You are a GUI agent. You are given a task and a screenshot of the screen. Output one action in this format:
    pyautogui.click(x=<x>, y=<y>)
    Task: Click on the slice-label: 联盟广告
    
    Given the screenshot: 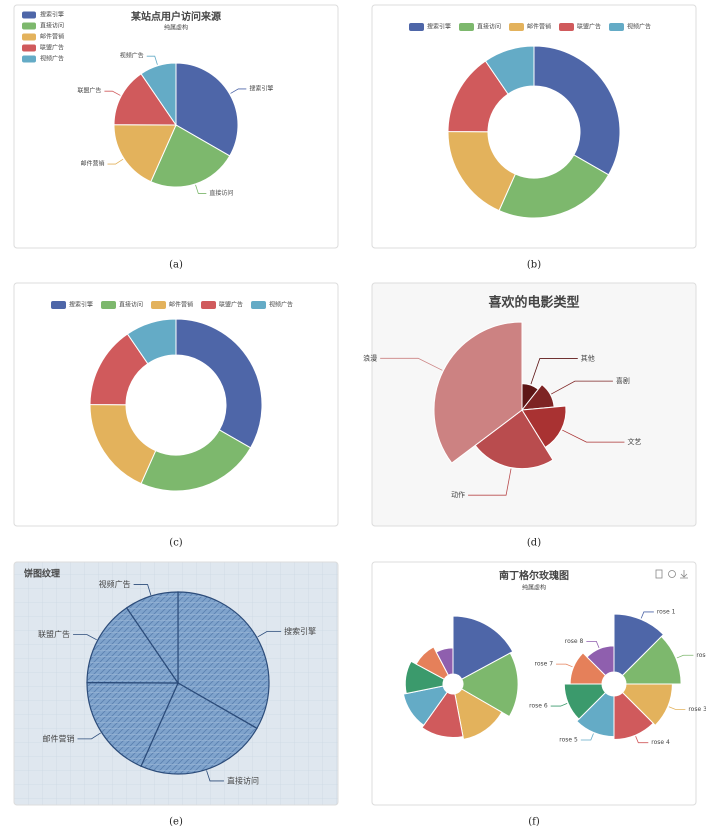 What is the action you would take?
    pyautogui.click(x=54, y=634)
    